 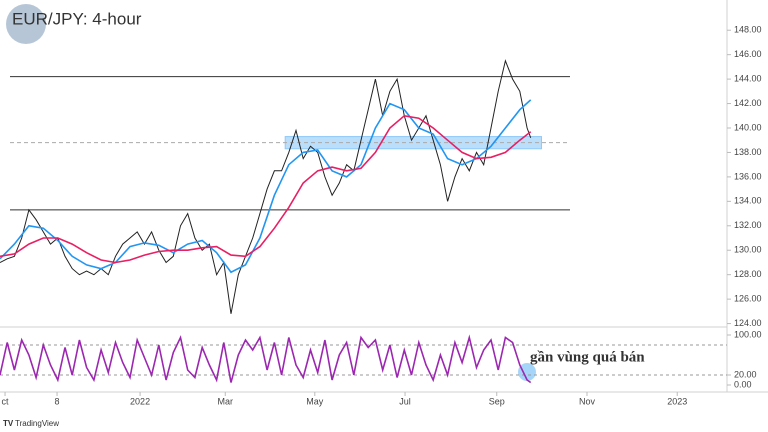 I want to click on x-tick-label: May, so click(x=315, y=401).